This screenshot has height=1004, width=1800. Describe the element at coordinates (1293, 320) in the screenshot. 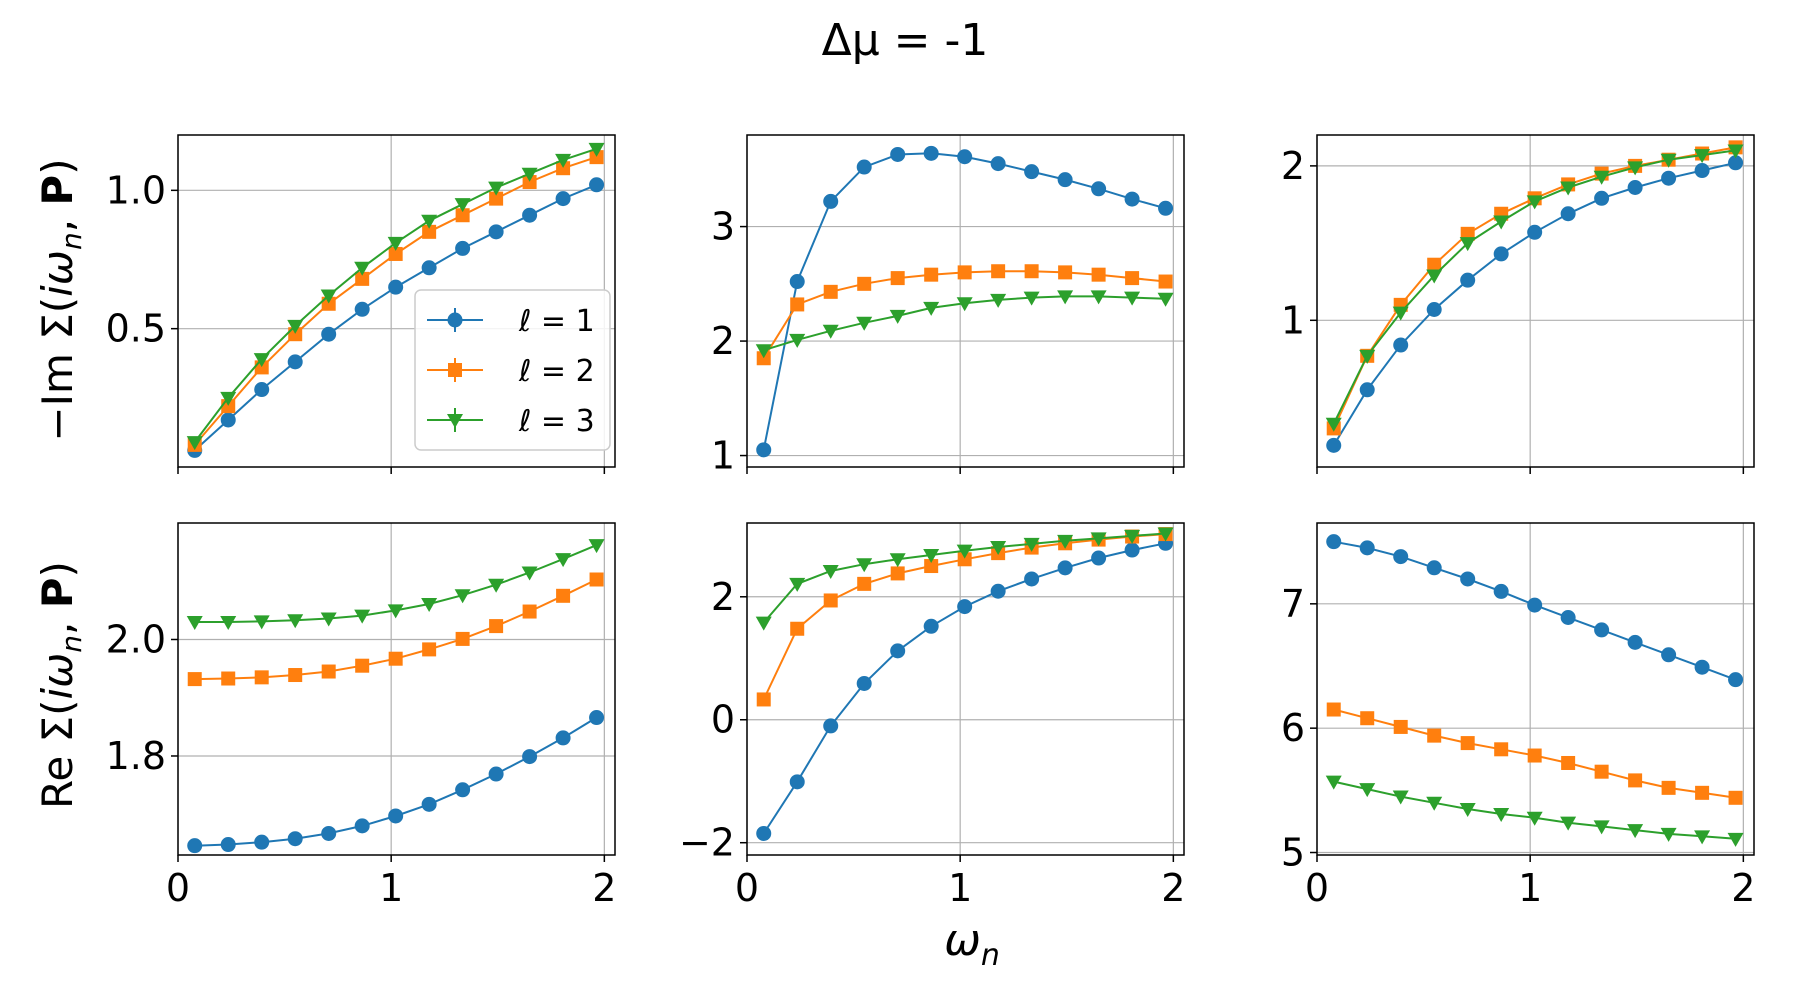

I see `y-tick-label-0: 1` at that location.